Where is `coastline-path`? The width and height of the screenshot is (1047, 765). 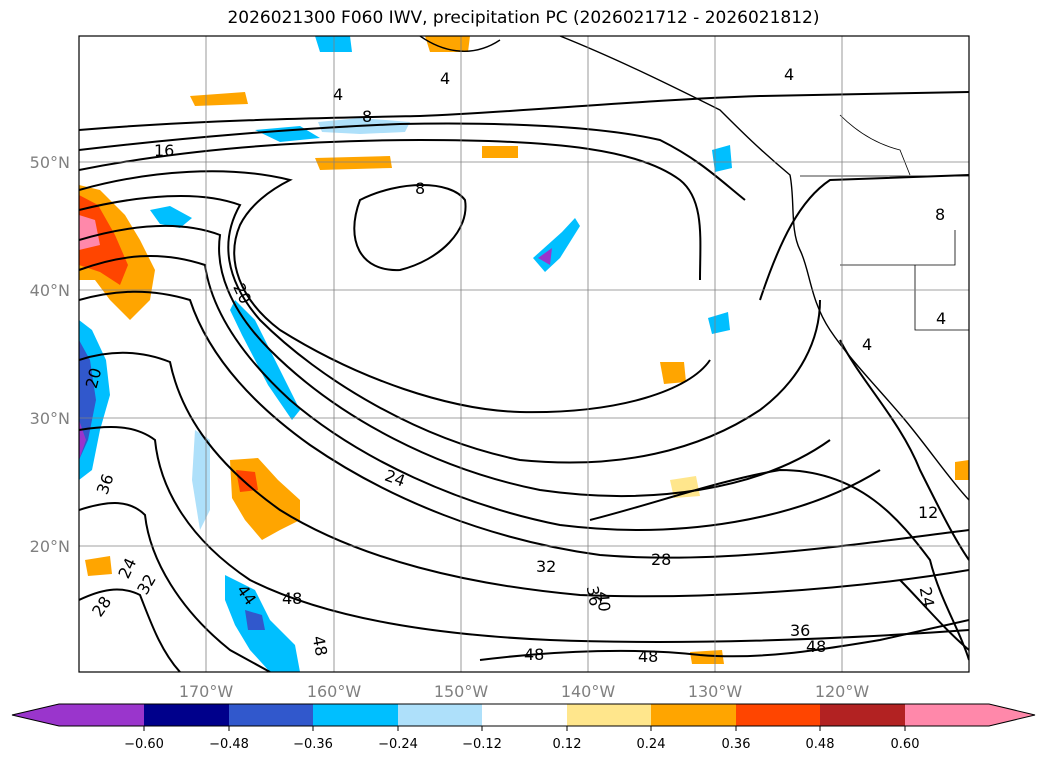
coastline-path is located at coordinates (460, 44).